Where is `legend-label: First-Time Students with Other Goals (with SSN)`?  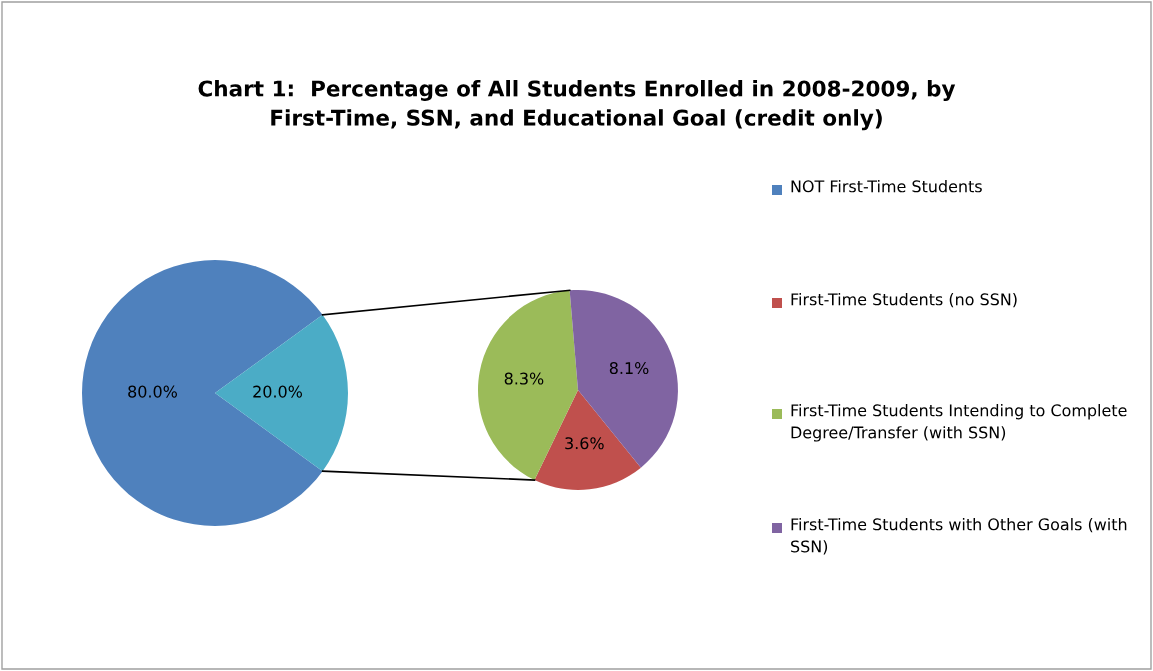
legend-label: First-Time Students with Other Goals (with SSN) is located at coordinates (959, 536).